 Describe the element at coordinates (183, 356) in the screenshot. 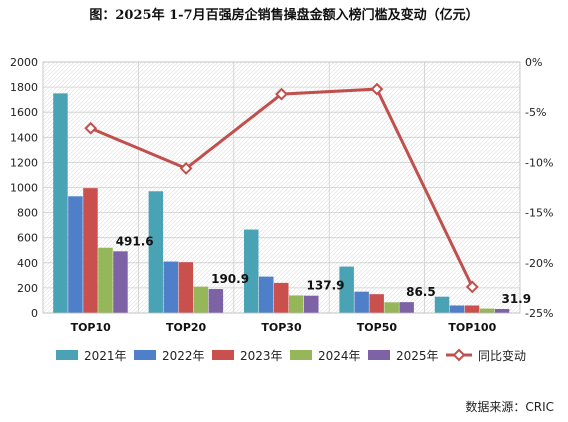

I see `legend-label: 2022年` at that location.